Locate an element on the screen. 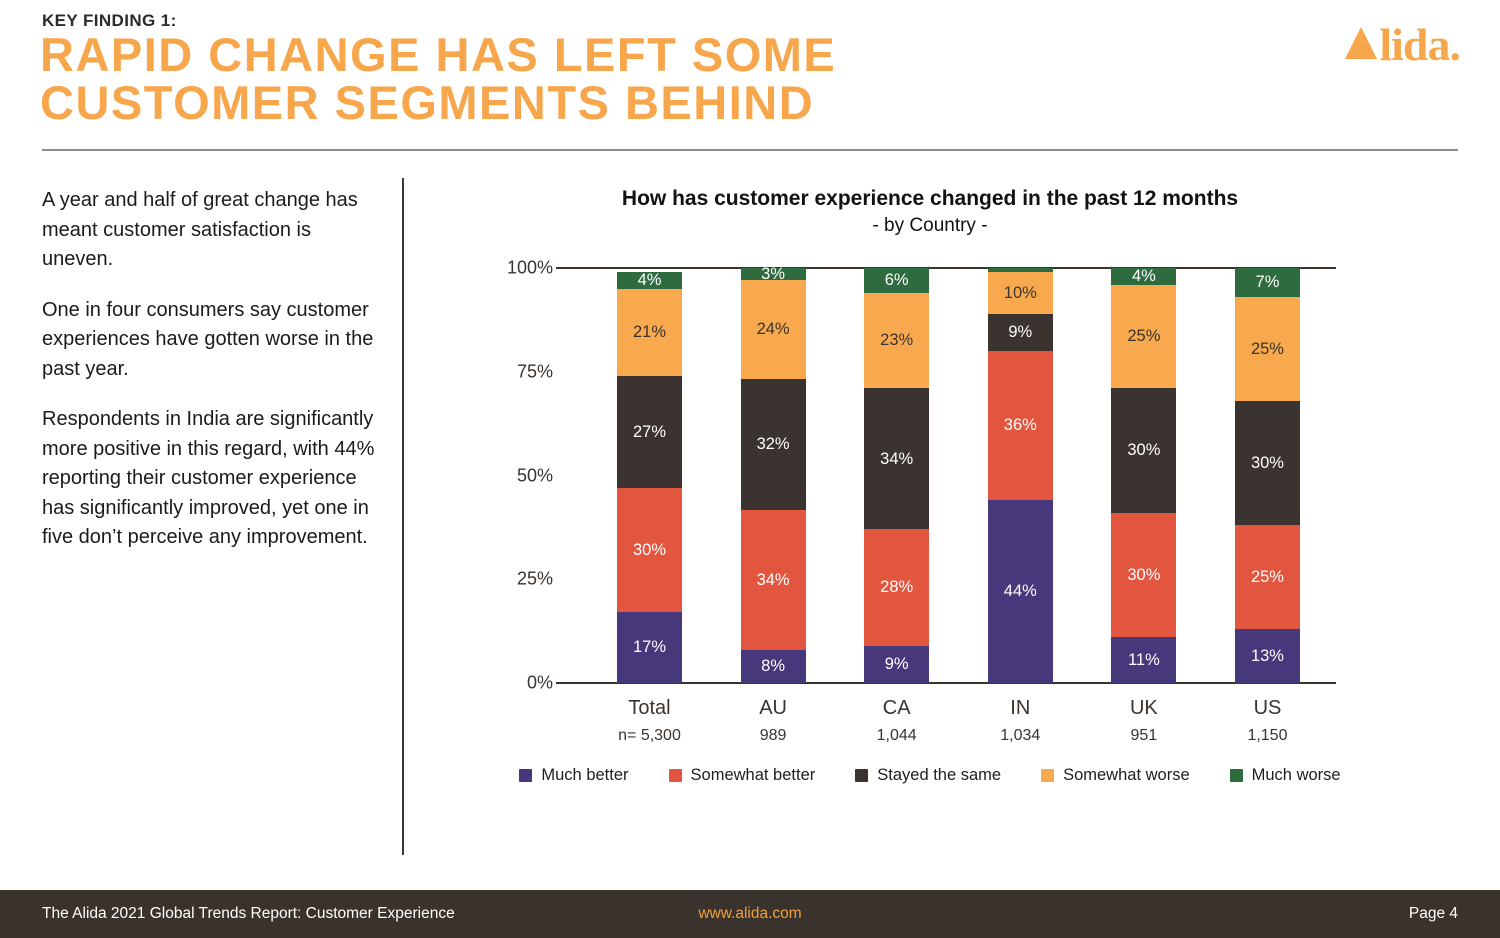 The image size is (1500, 938). legend-label: Stayed the same is located at coordinates (939, 775).